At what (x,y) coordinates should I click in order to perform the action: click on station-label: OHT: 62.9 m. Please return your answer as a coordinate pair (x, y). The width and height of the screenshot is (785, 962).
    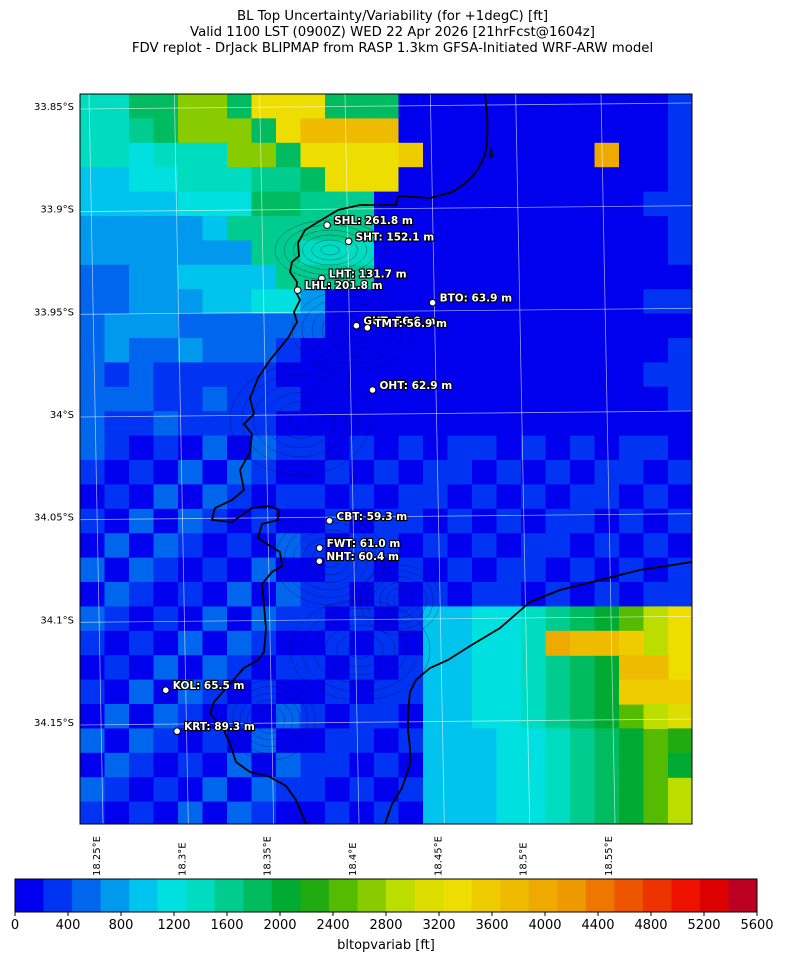
    Looking at the image, I should click on (416, 386).